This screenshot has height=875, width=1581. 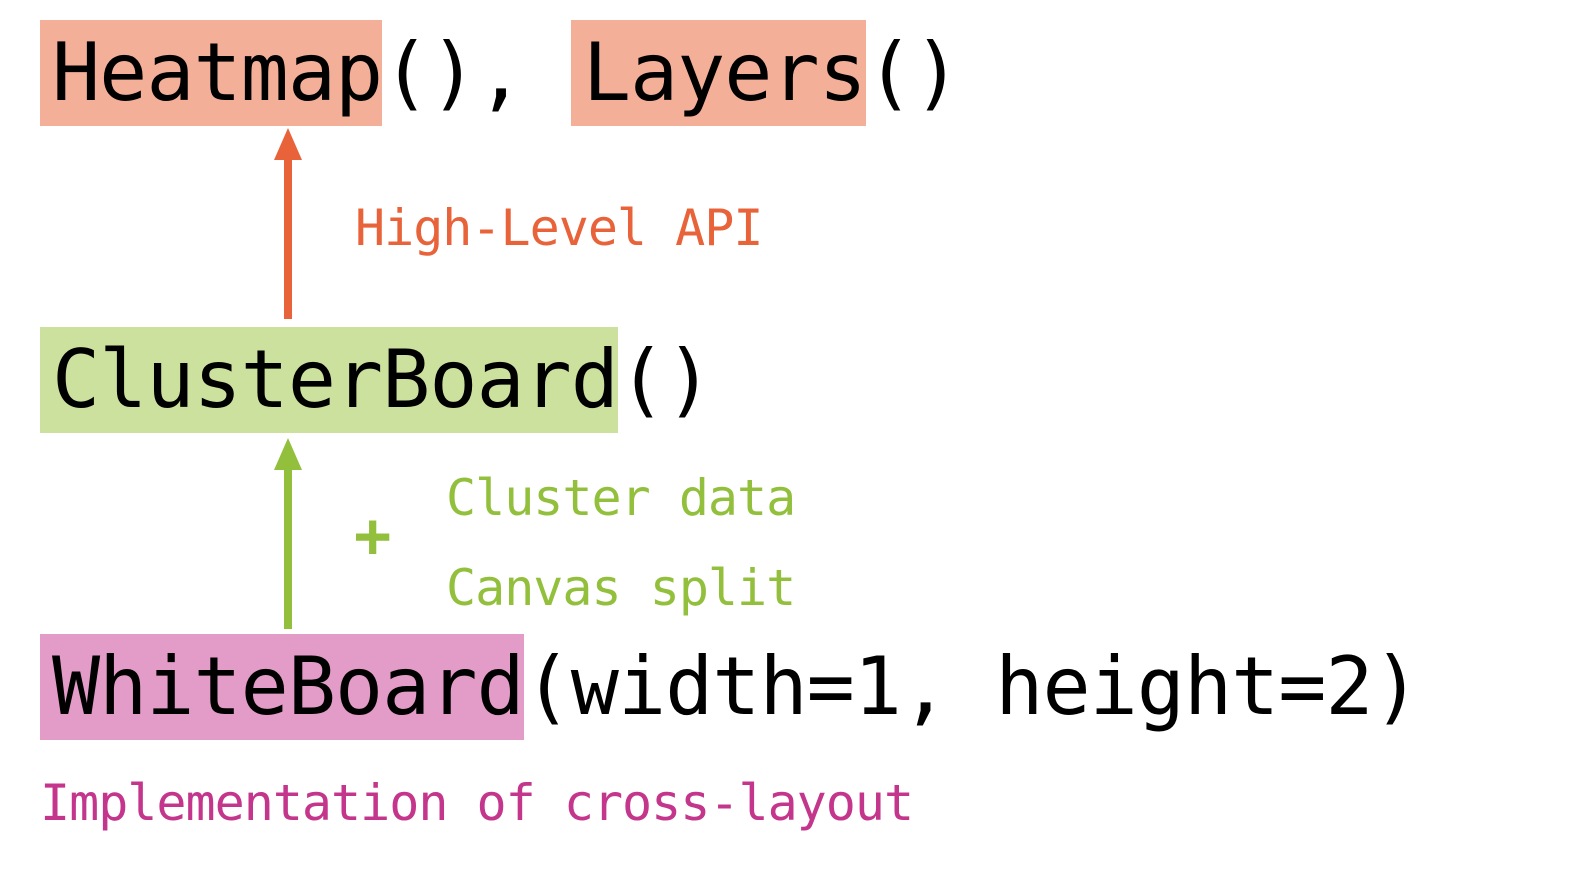 I want to click on arrow-high-level-api, so click(x=288, y=223).